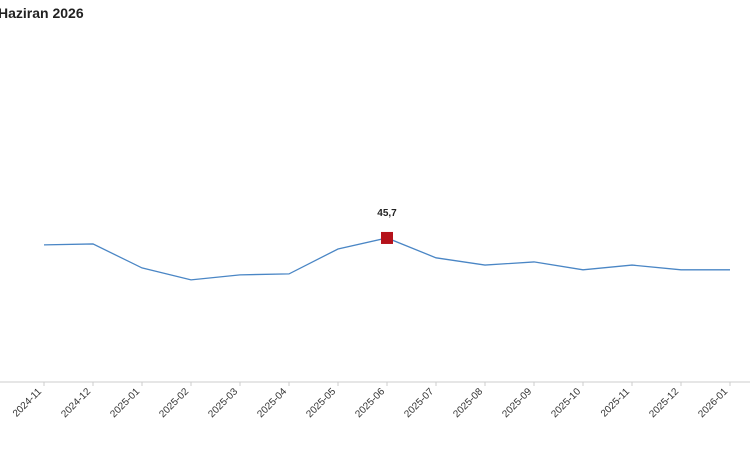  Describe the element at coordinates (125, 403) in the screenshot. I see `x-tick-label: 2025-01` at that location.